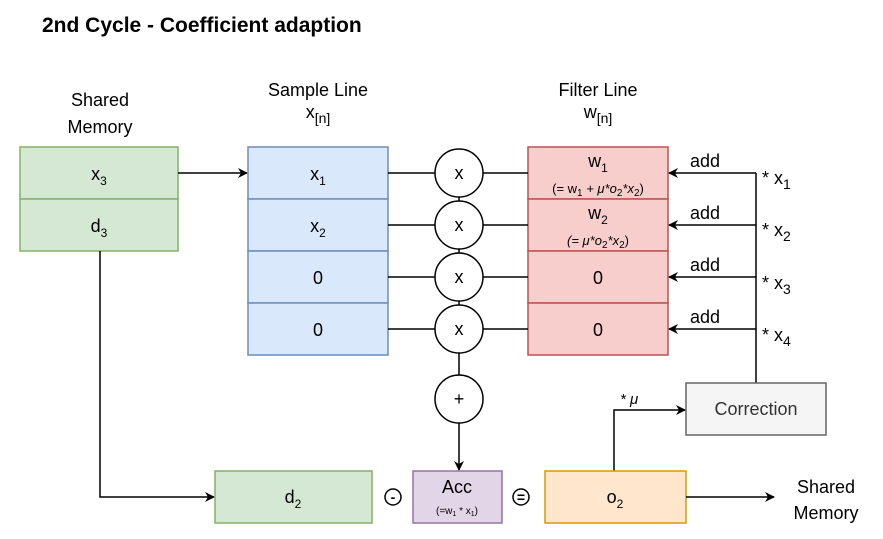 The image size is (883, 539). I want to click on filter-w2: w2, so click(597, 215).